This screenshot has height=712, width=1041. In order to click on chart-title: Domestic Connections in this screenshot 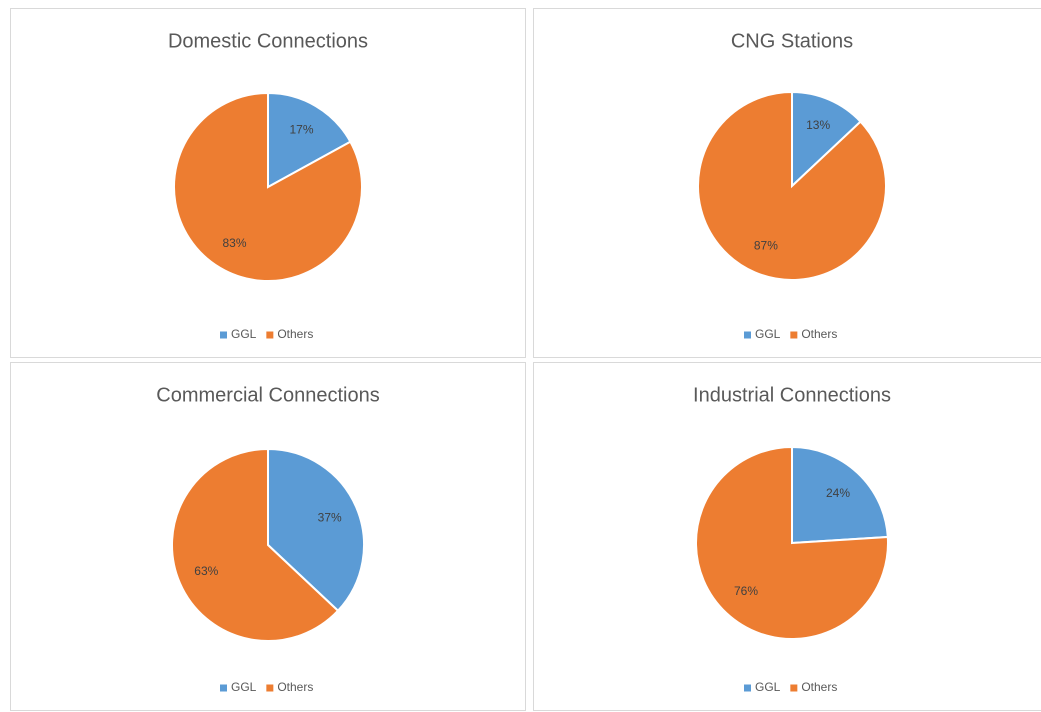, I will do `click(268, 41)`.